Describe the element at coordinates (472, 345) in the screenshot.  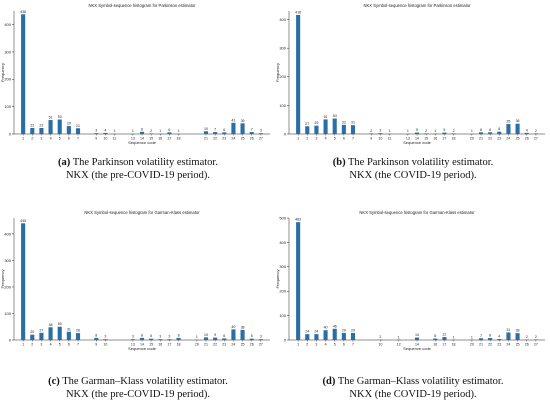
I see `x-tick-label: 20` at that location.